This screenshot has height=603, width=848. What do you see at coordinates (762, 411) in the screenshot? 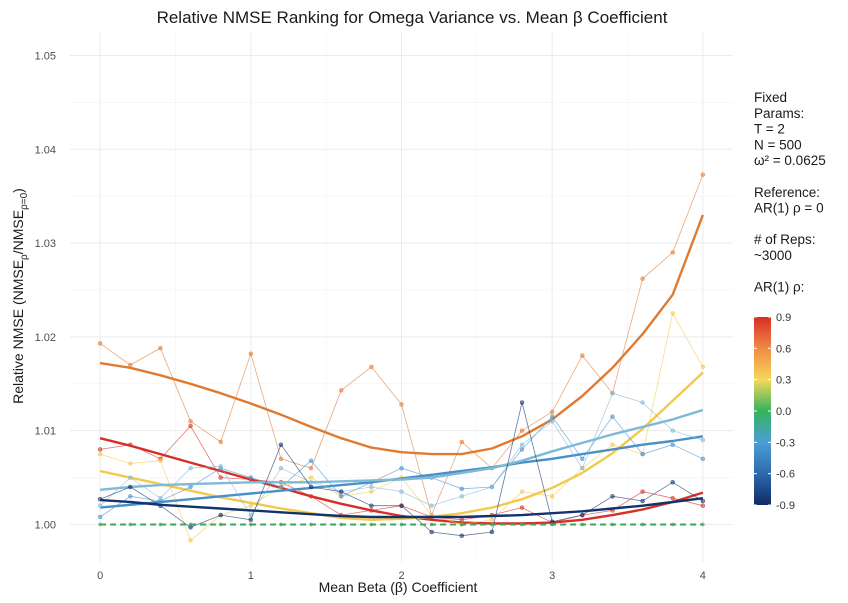
I see `colorbar` at bounding box center [762, 411].